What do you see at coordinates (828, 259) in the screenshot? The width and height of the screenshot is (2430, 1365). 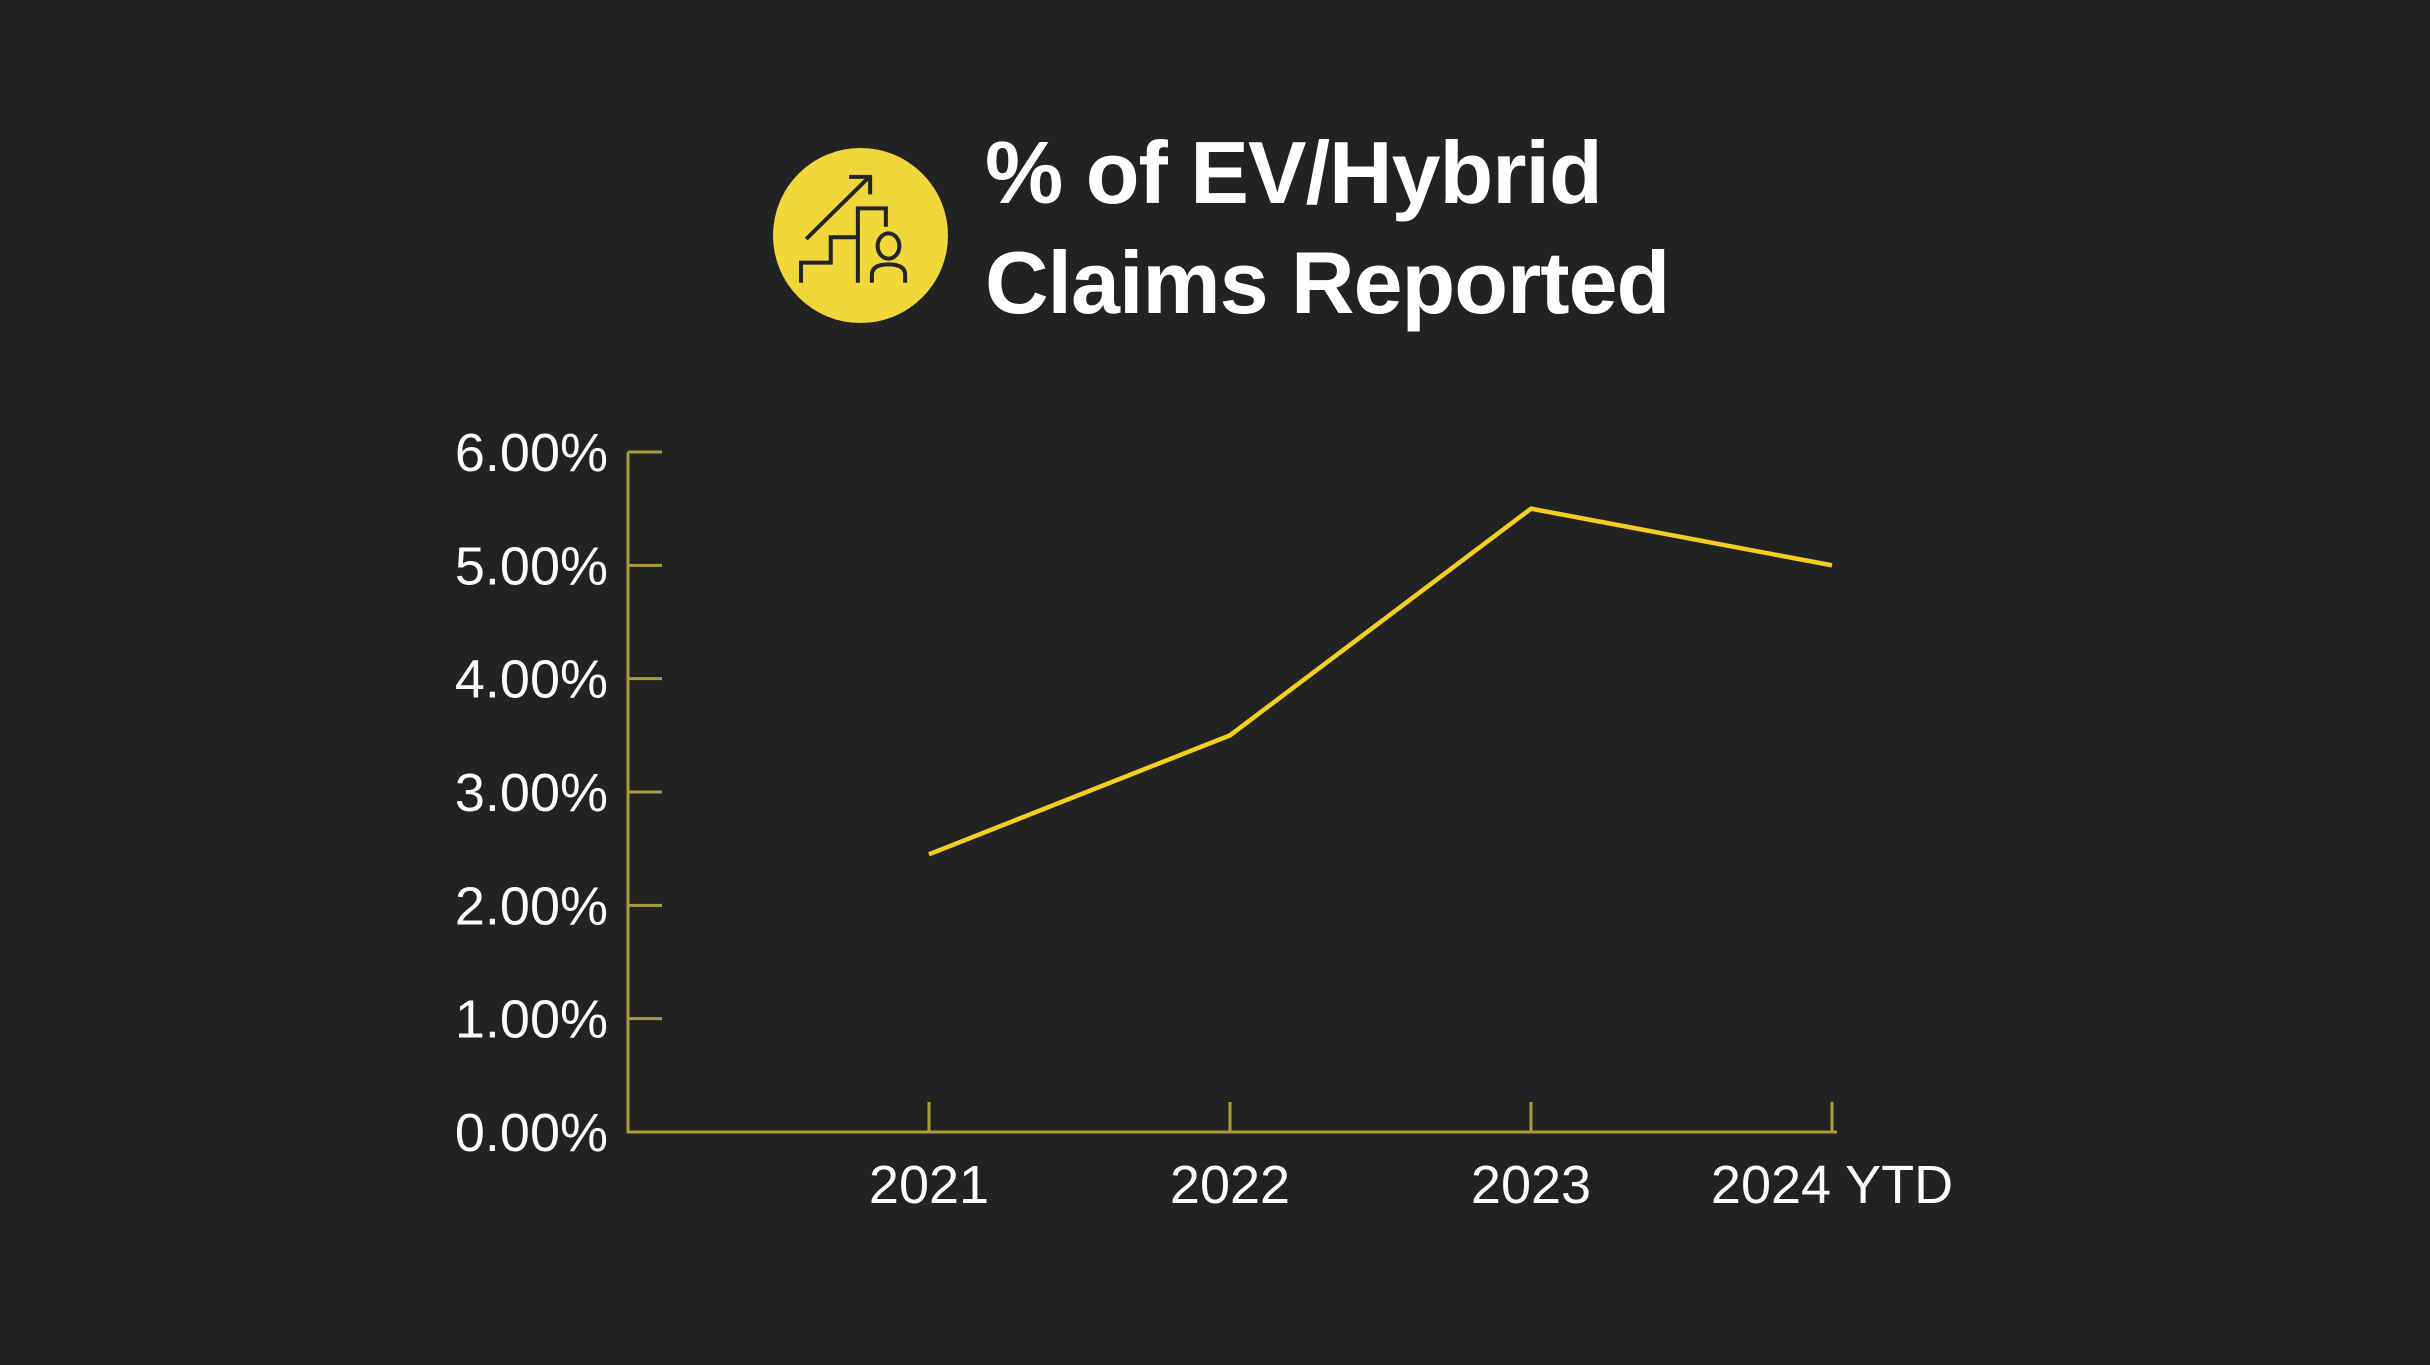 I see `bar-steps-left` at bounding box center [828, 259].